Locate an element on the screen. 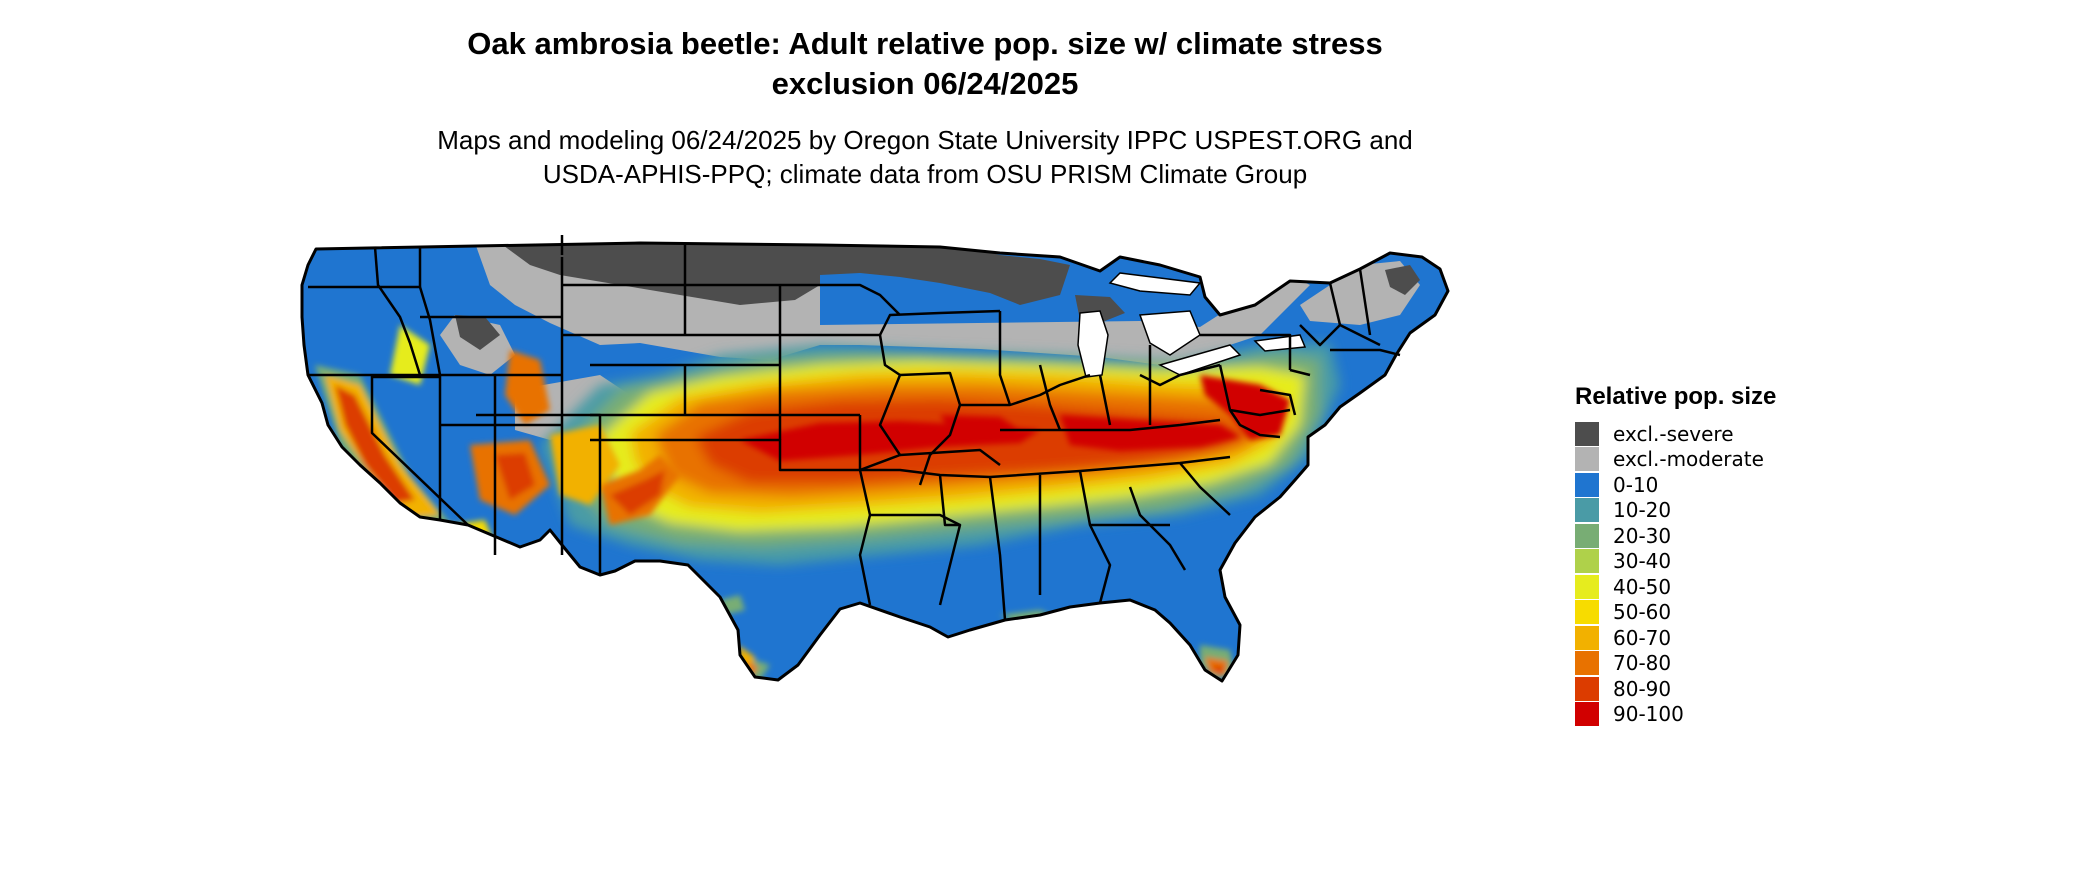 The height and width of the screenshot is (895, 2100). legend-label: 70-80 is located at coordinates (1642, 663).